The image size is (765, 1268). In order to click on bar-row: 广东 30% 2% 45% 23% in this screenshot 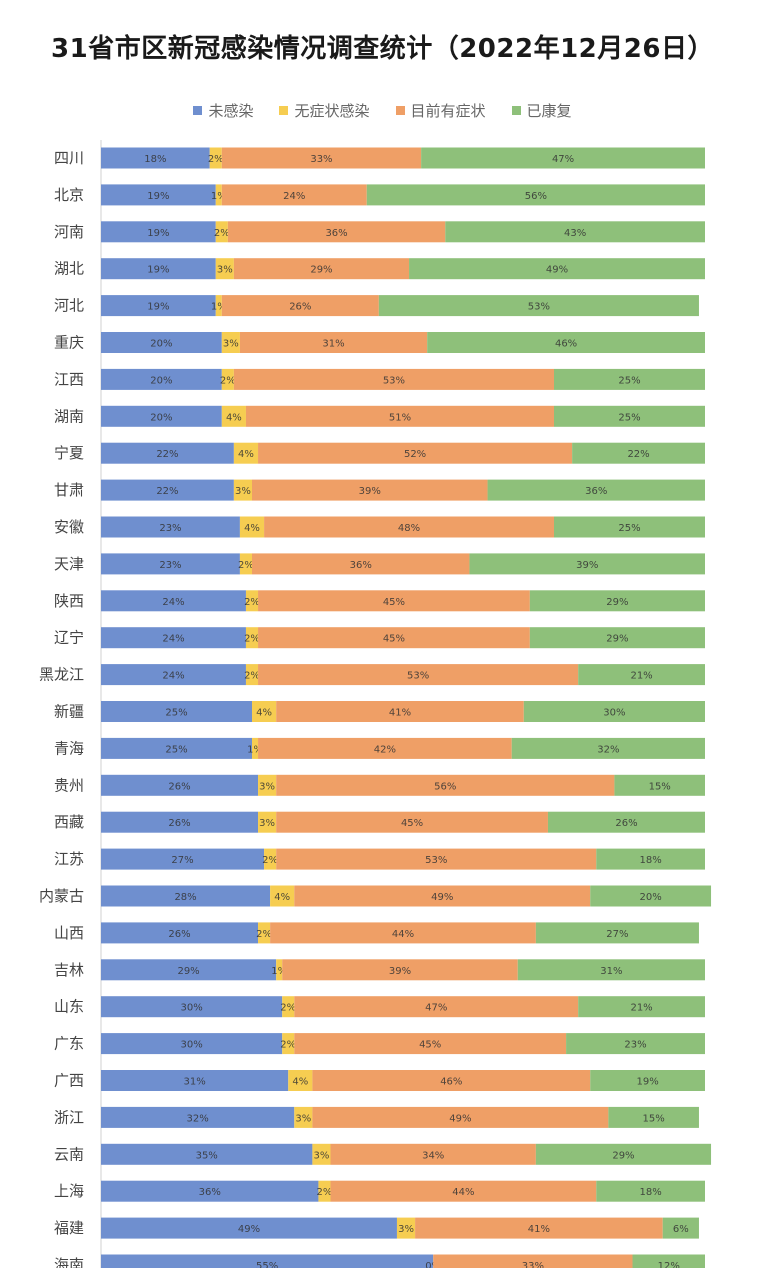, I will do `click(379, 1044)`.